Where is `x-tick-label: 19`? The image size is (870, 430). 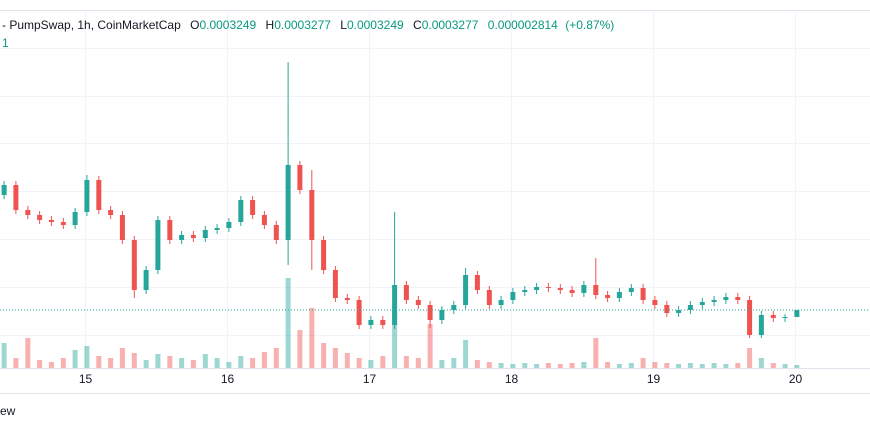
x-tick-label: 19 is located at coordinates (654, 379).